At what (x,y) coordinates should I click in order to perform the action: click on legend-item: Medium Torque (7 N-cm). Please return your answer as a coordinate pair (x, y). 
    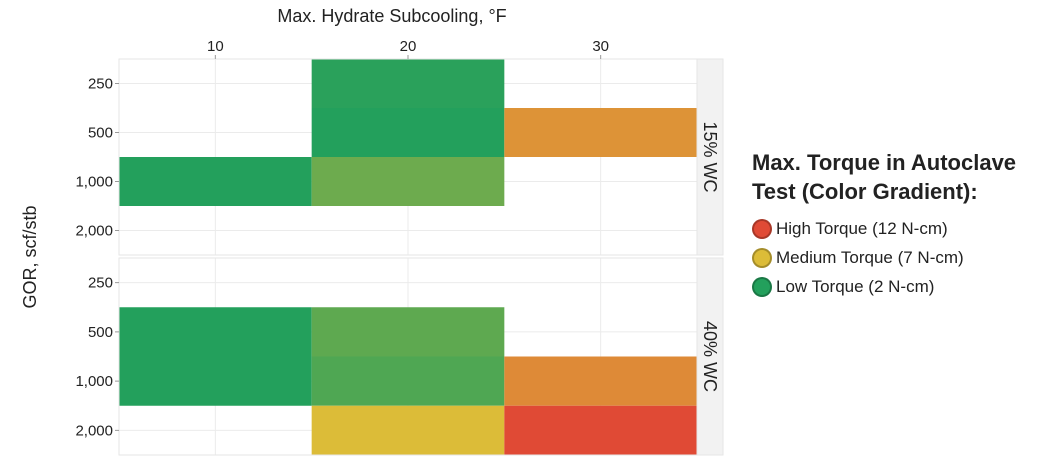
    Looking at the image, I should click on (897, 257).